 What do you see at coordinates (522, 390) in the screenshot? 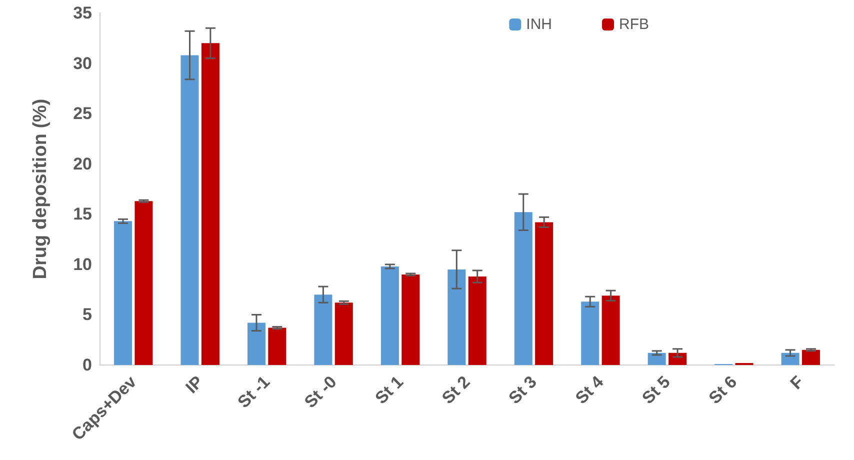
I see `x-tick-label: St 3` at bounding box center [522, 390].